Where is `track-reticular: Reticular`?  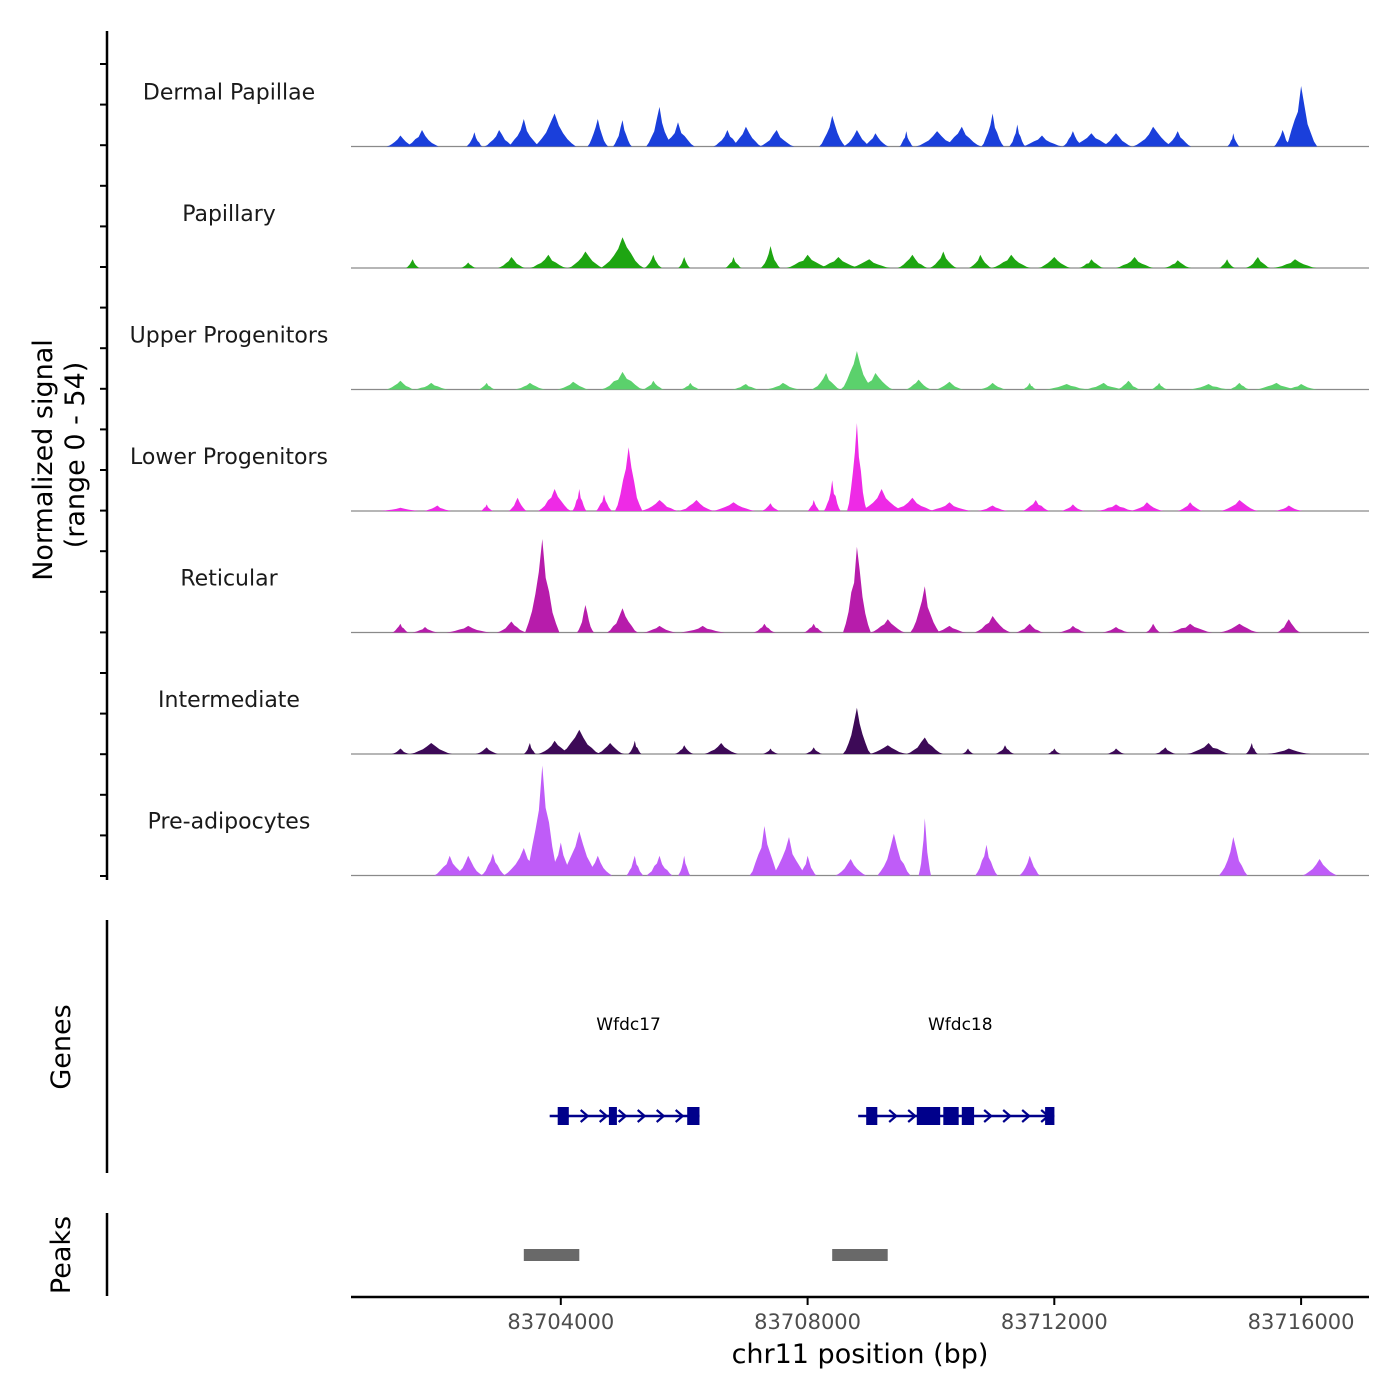 track-reticular: Reticular is located at coordinates (774, 586).